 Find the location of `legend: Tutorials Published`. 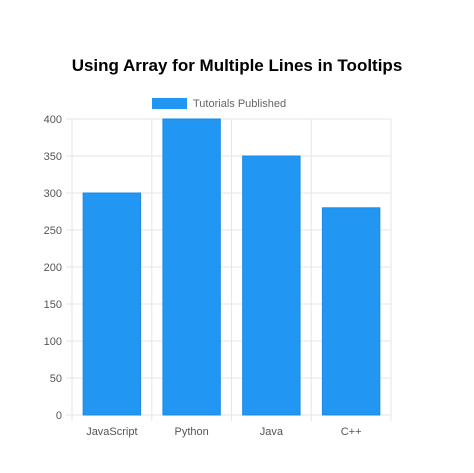

legend: Tutorials Published is located at coordinates (219, 104).